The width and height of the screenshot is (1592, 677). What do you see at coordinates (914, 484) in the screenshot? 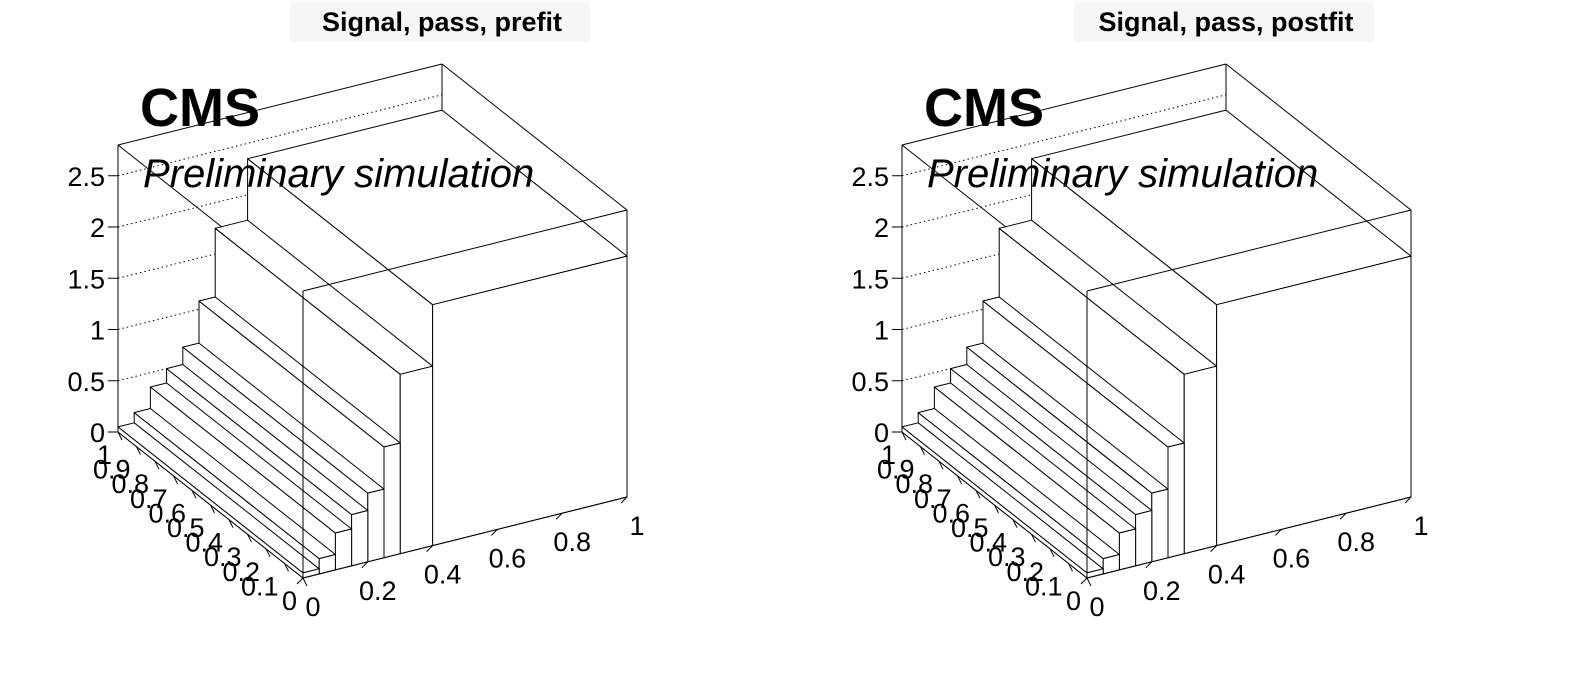
I see `y-tick-label: 0.8` at bounding box center [914, 484].